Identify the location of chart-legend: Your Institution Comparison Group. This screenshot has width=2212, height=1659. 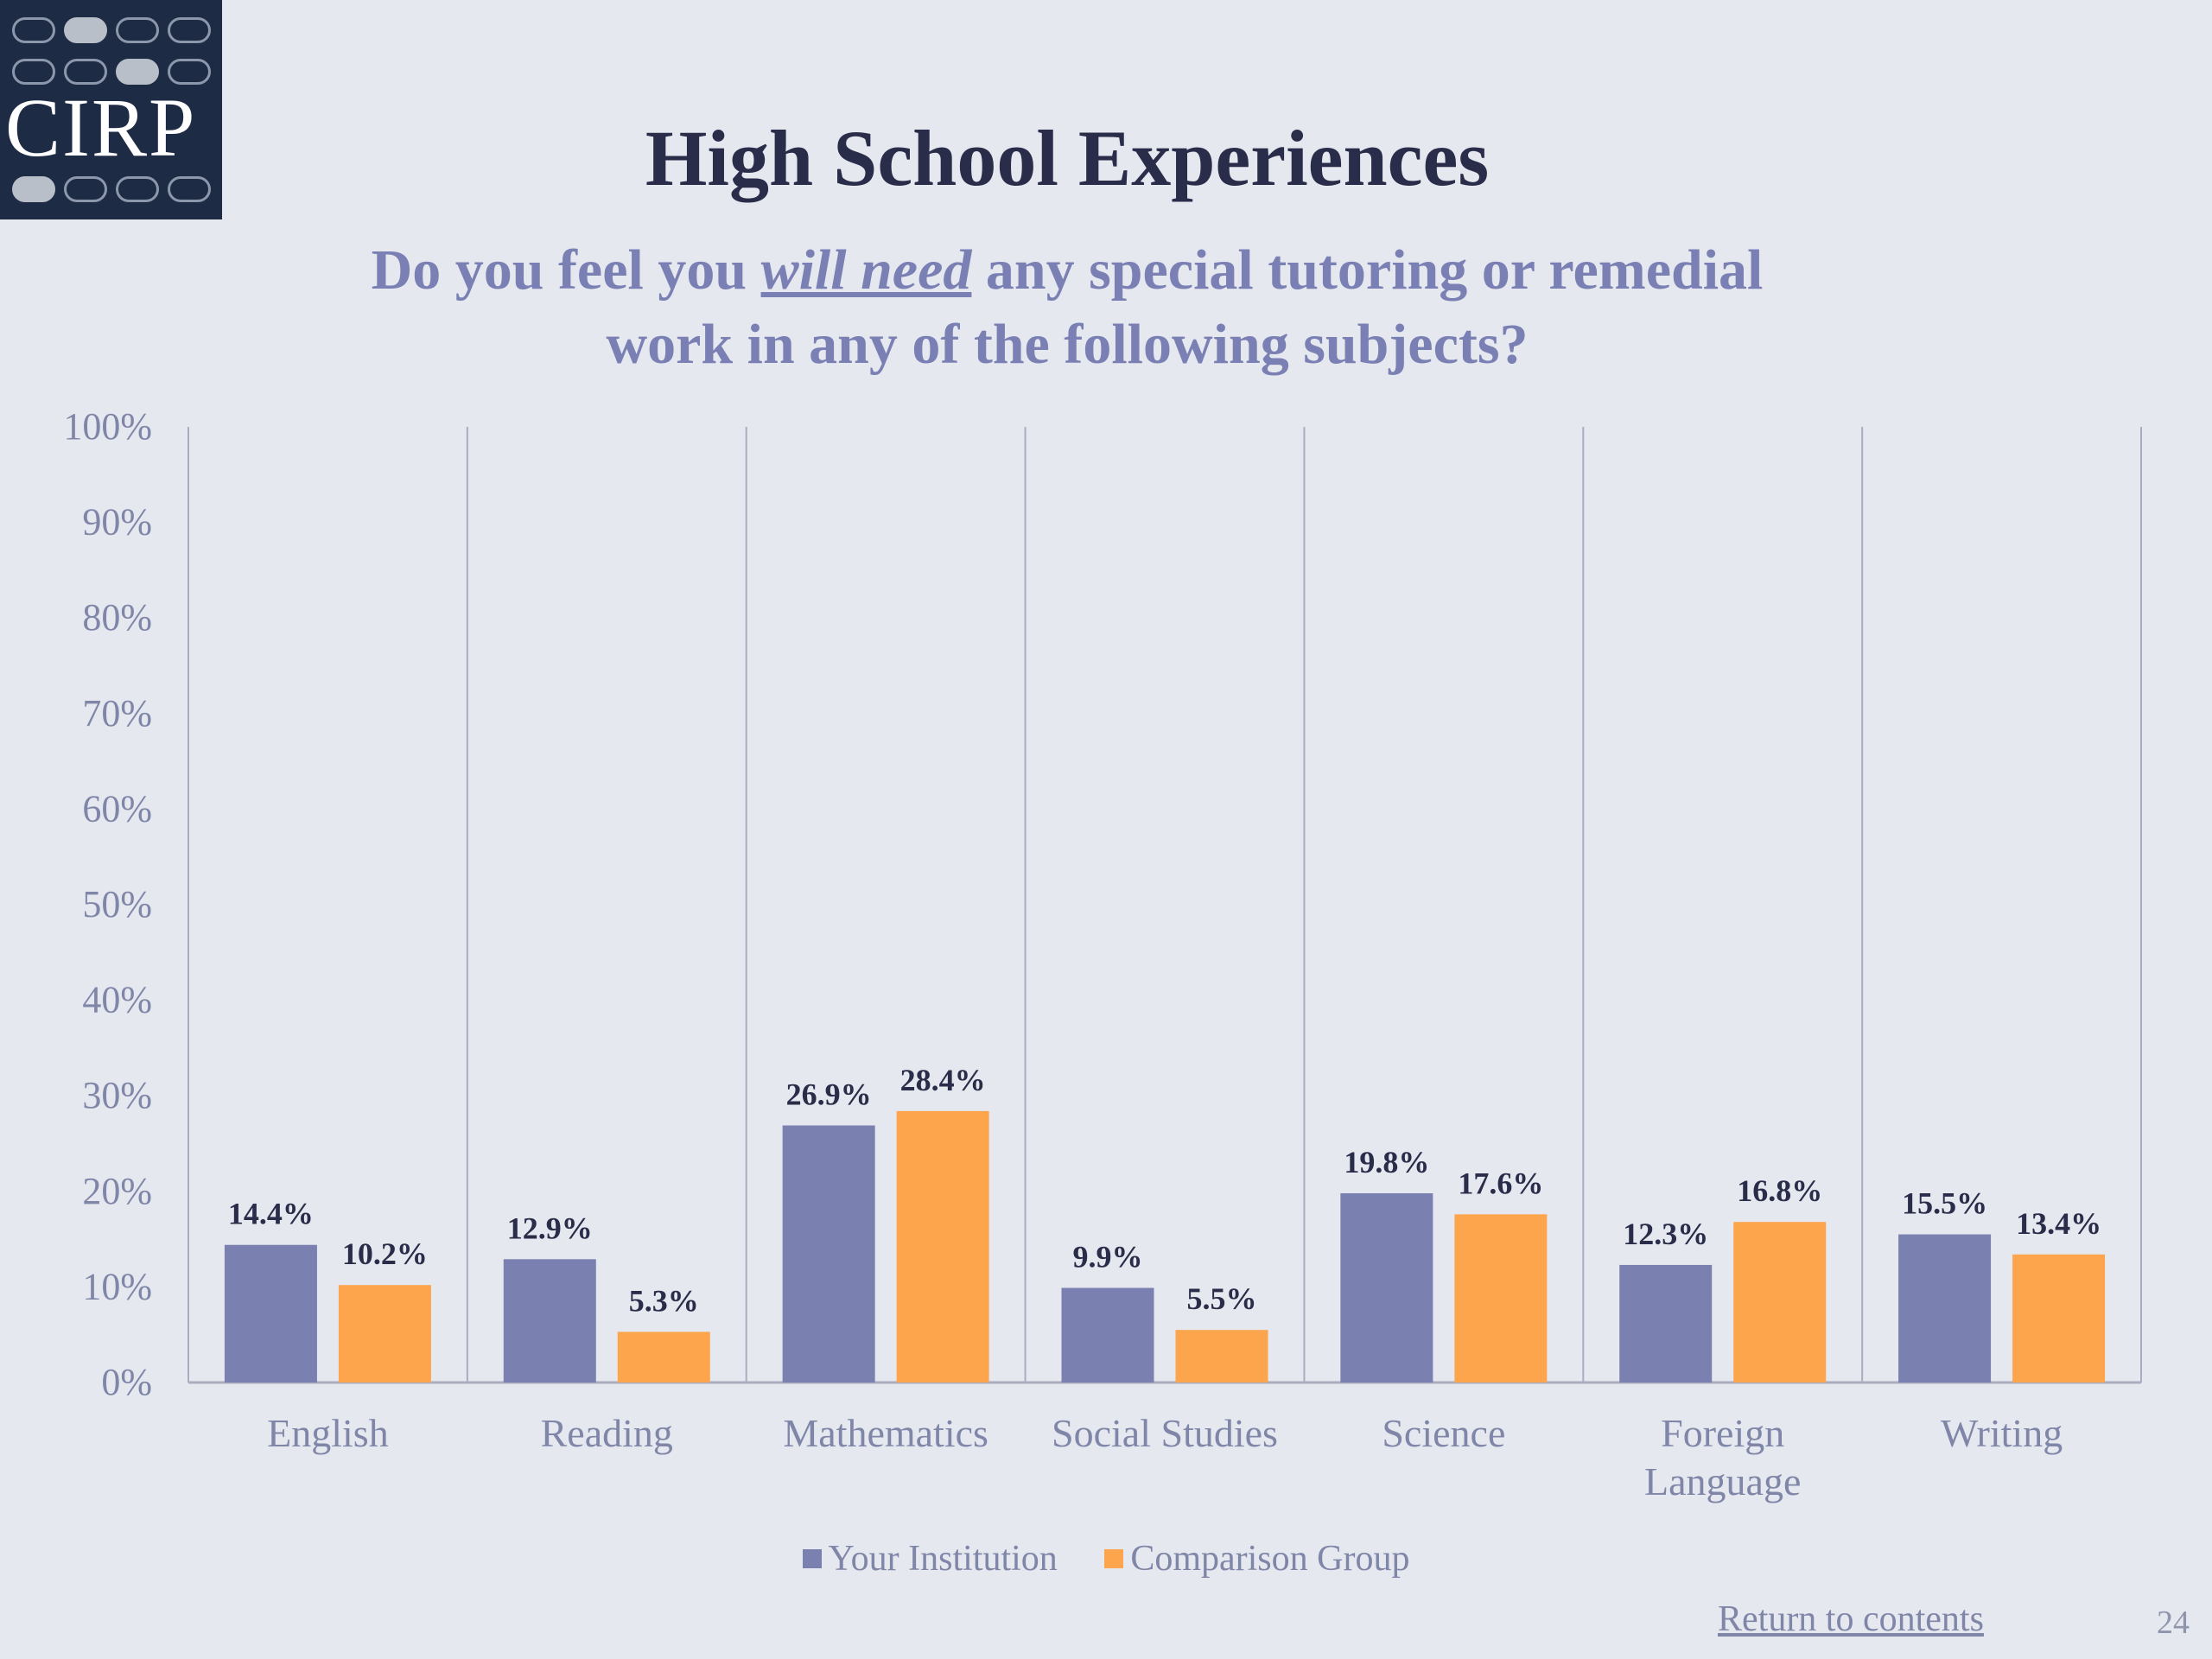
(1106, 1559).